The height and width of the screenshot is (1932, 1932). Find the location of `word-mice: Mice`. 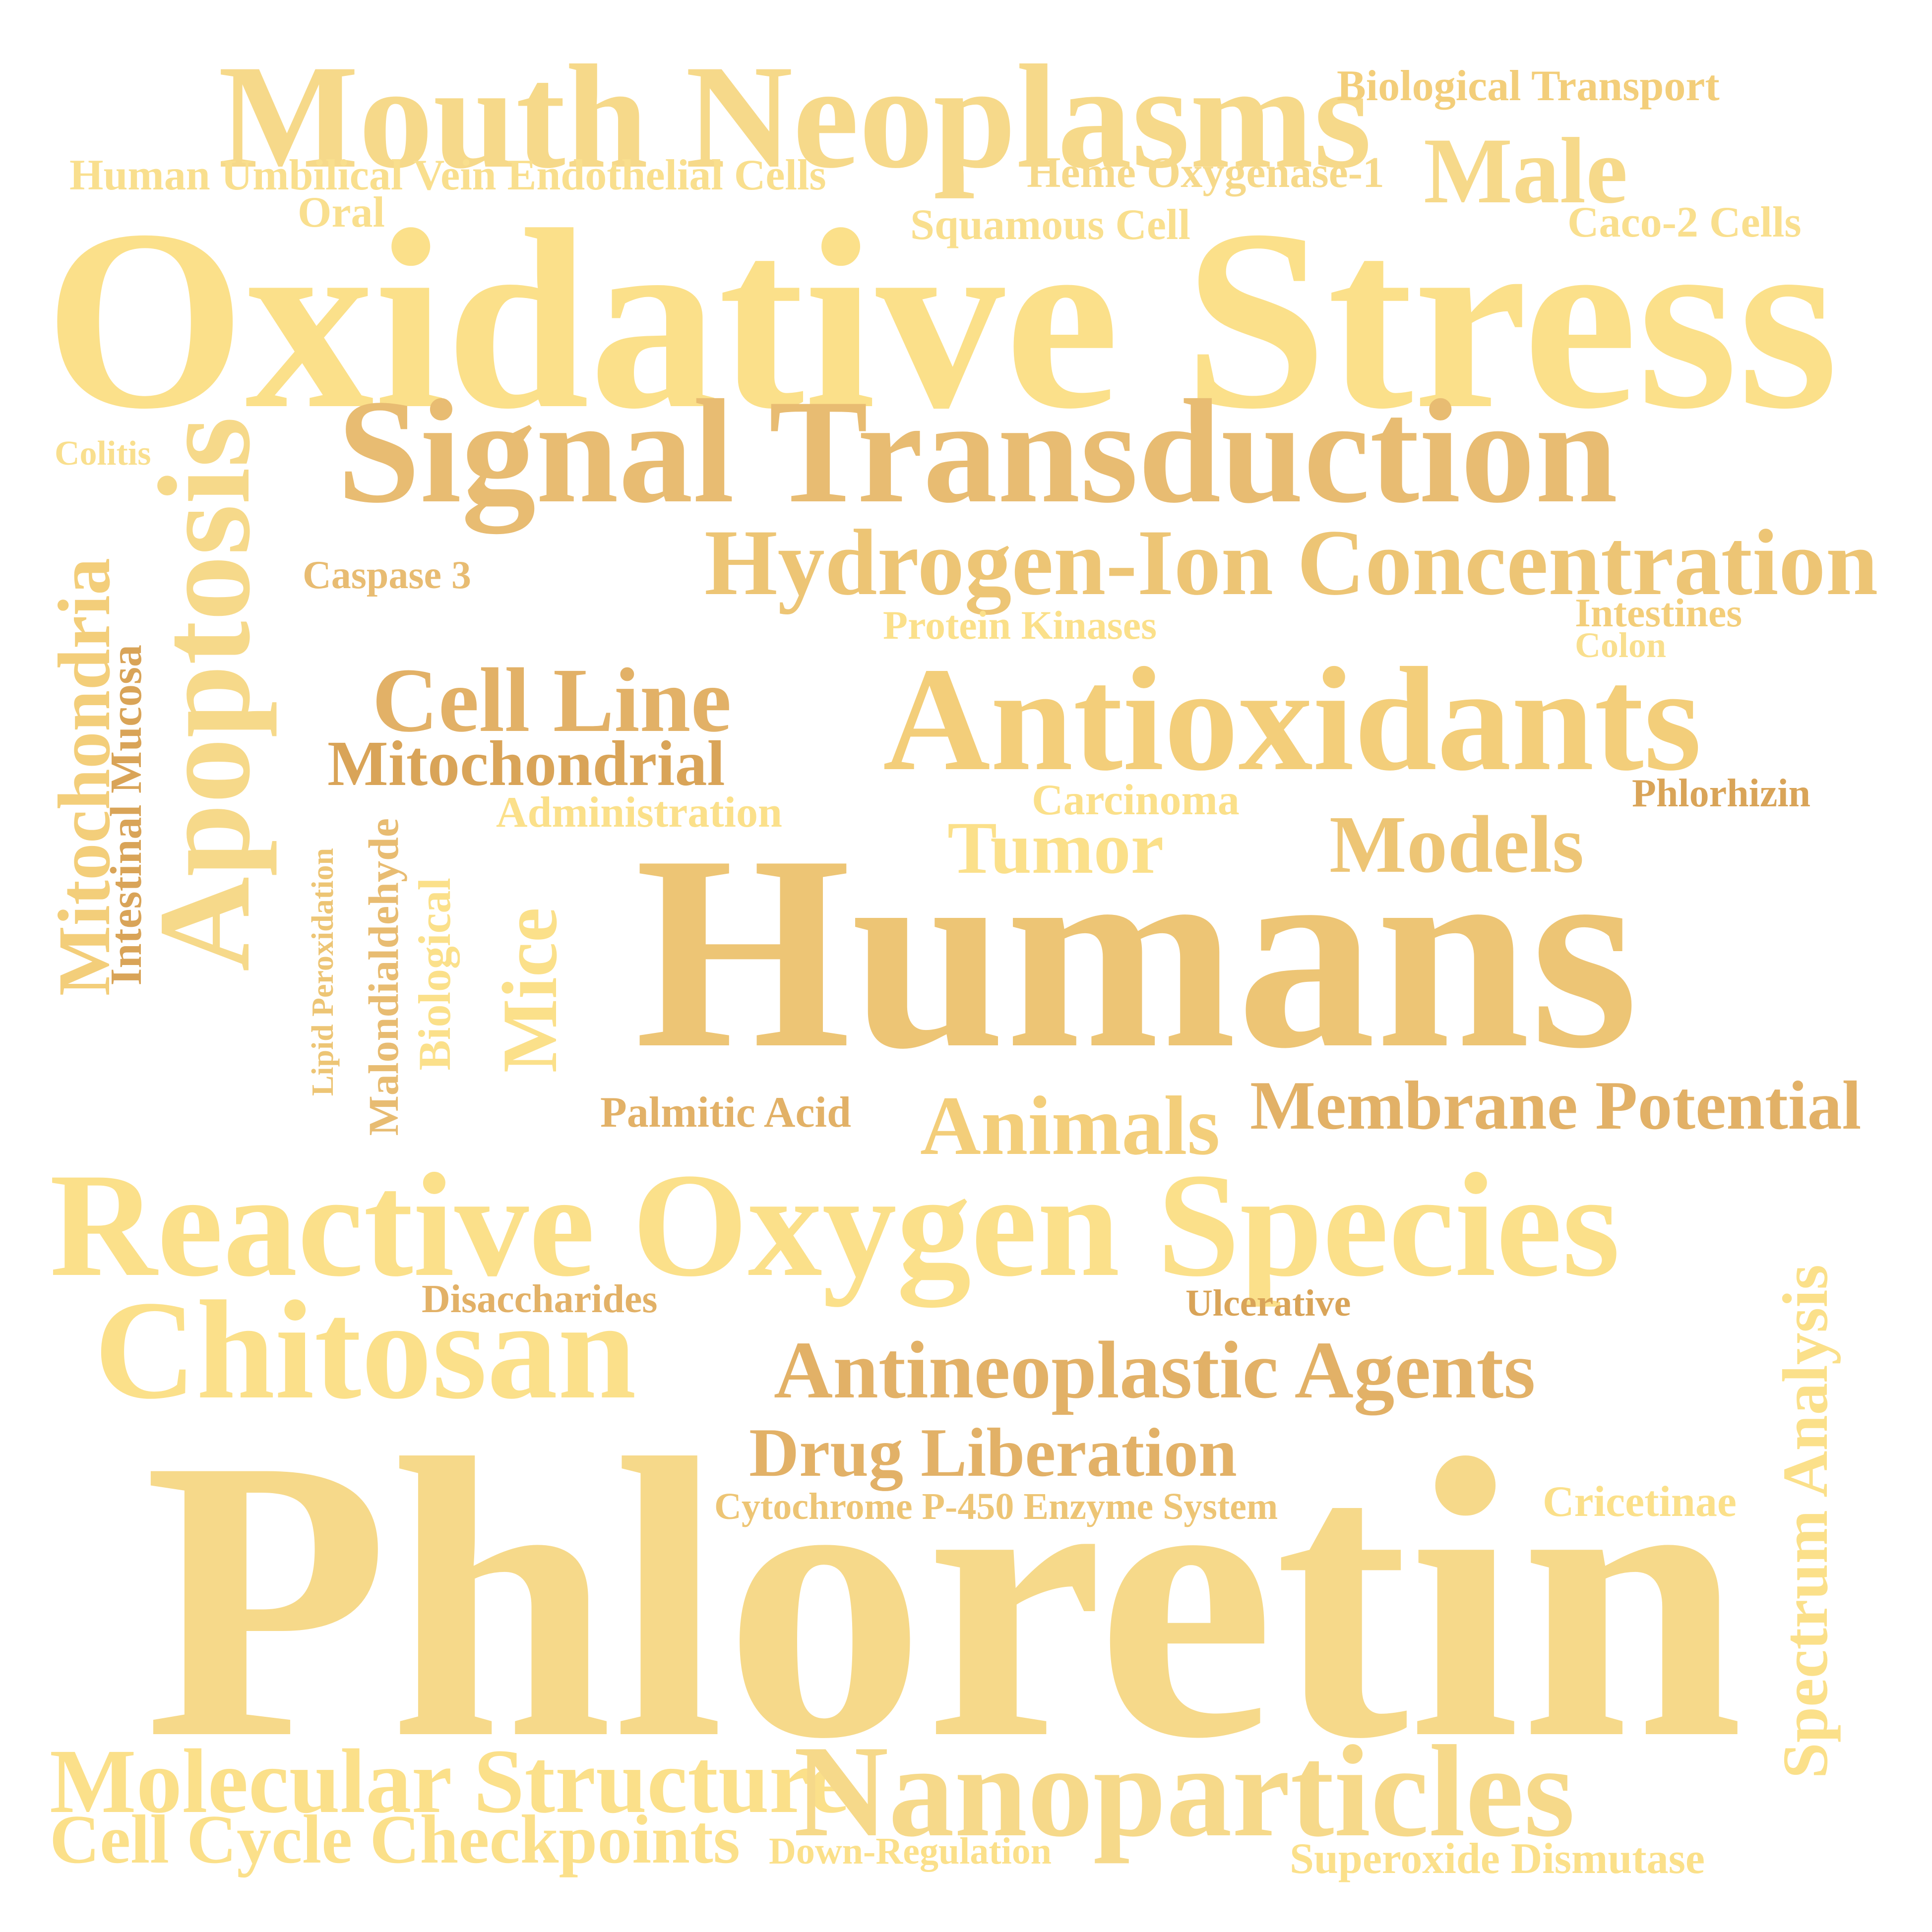

word-mice: Mice is located at coordinates (530, 990).